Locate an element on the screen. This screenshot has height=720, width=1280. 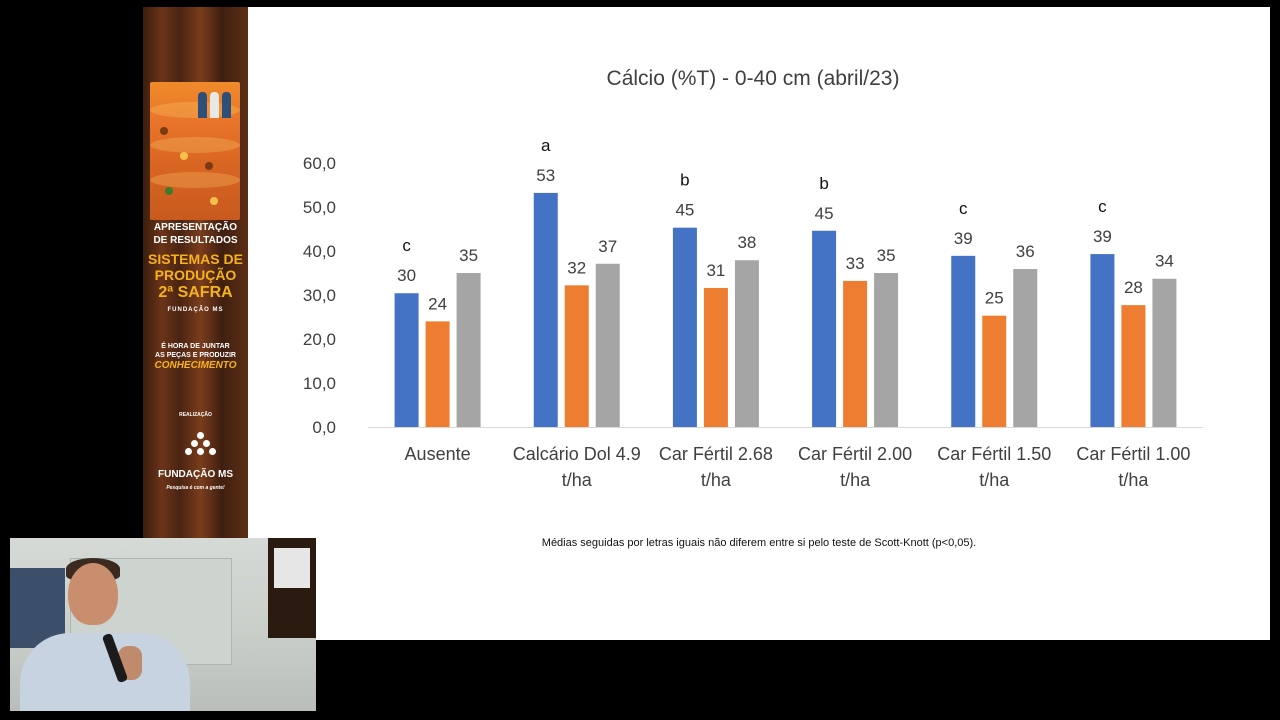
sidebar-realizacao: REALIZAÇÃO is located at coordinates (195, 415).